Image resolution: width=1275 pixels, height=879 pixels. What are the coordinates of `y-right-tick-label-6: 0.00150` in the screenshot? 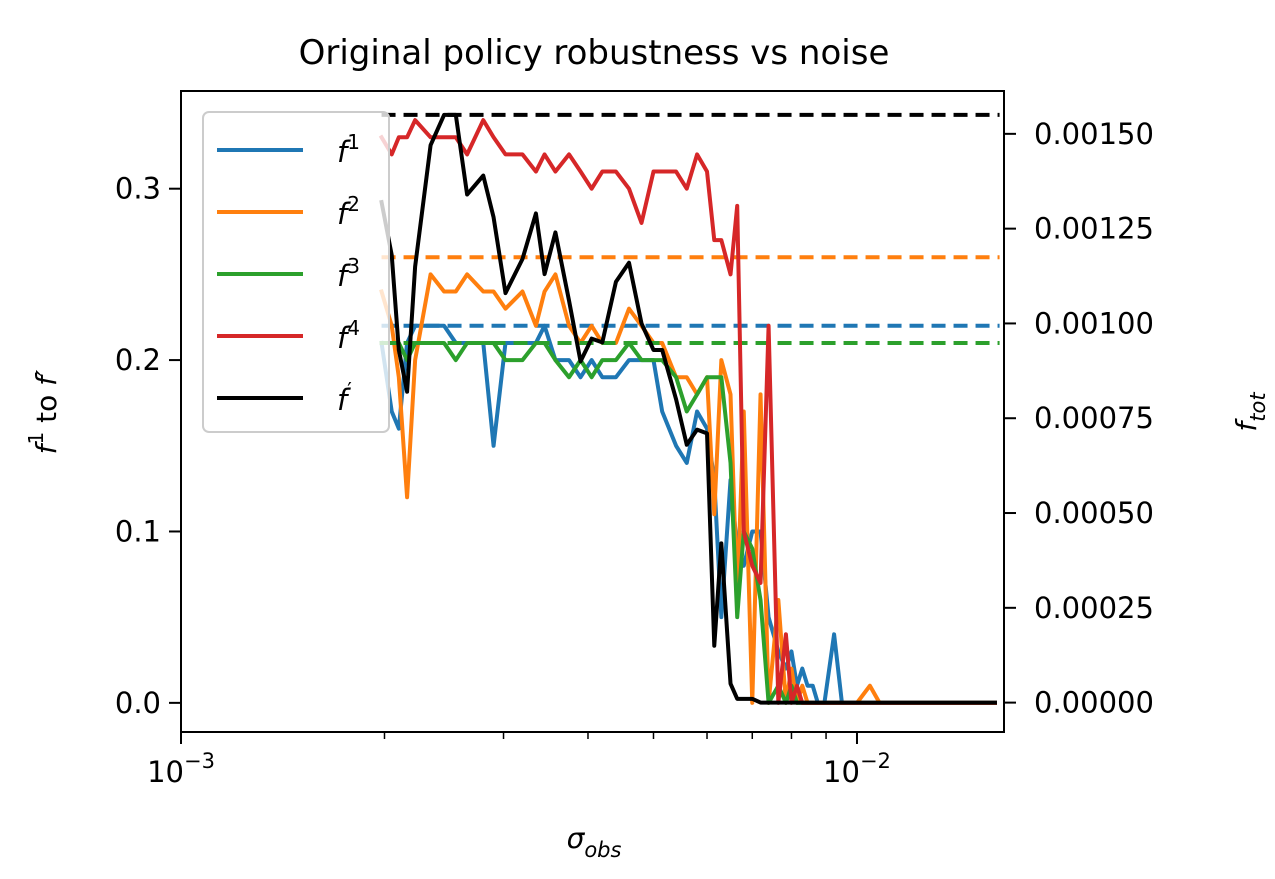 It's located at (1094, 134).